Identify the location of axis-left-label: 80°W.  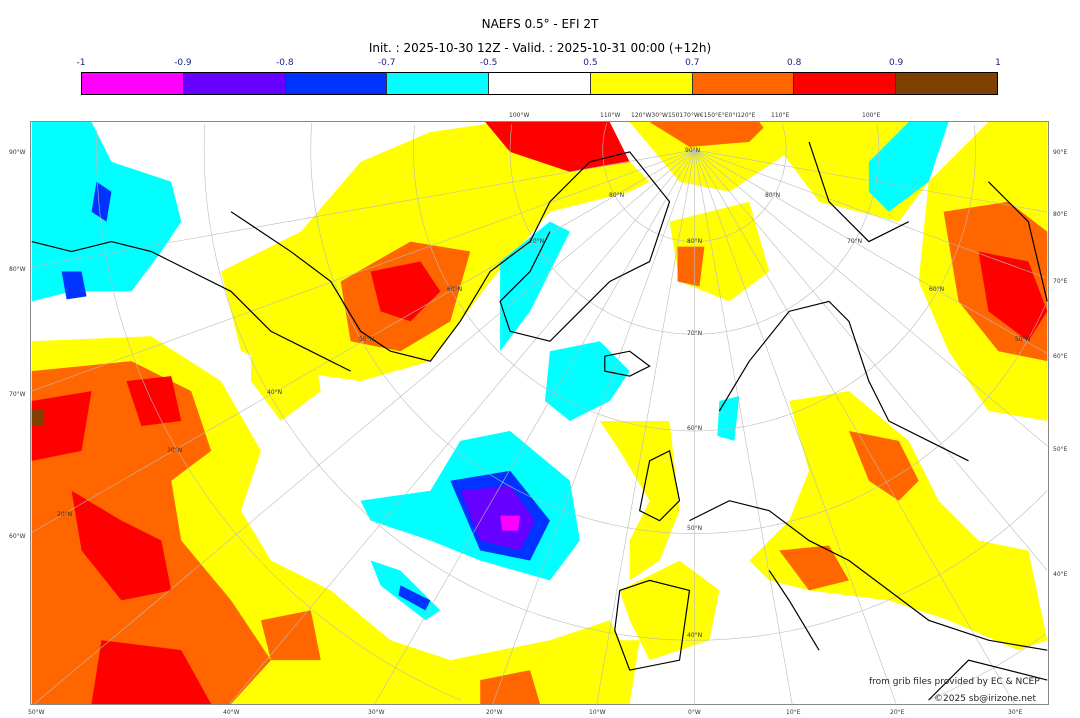
(17, 269).